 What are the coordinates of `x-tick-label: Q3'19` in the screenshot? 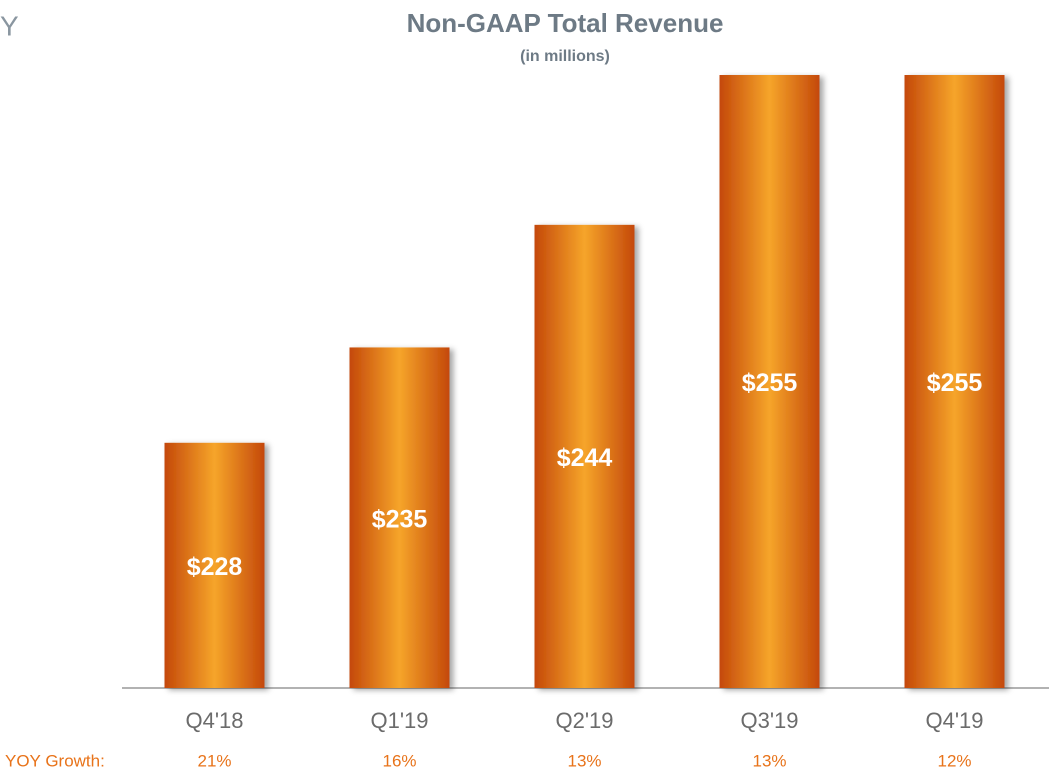 It's located at (769, 720).